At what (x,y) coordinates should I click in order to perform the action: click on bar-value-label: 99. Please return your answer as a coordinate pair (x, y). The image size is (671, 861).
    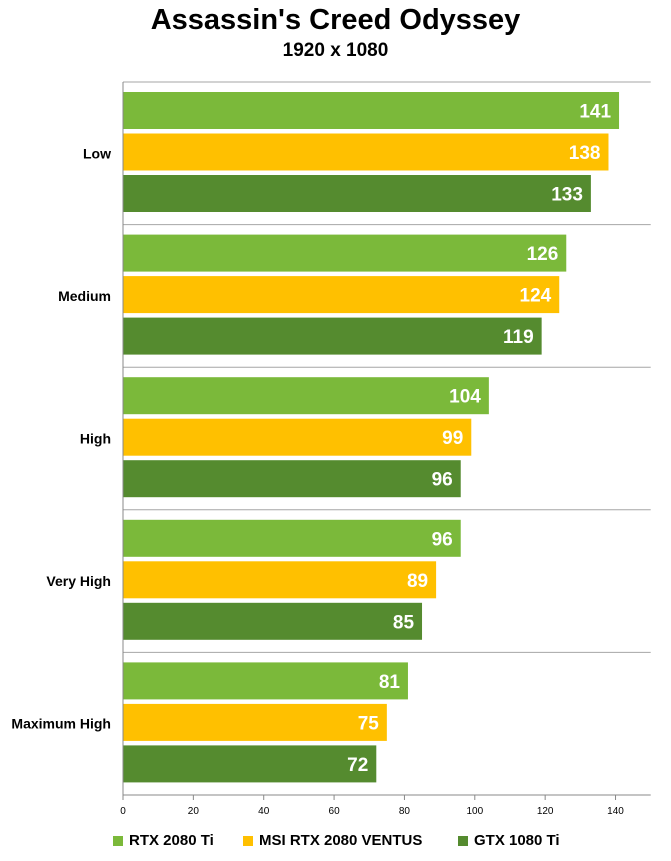
    Looking at the image, I should click on (452, 438).